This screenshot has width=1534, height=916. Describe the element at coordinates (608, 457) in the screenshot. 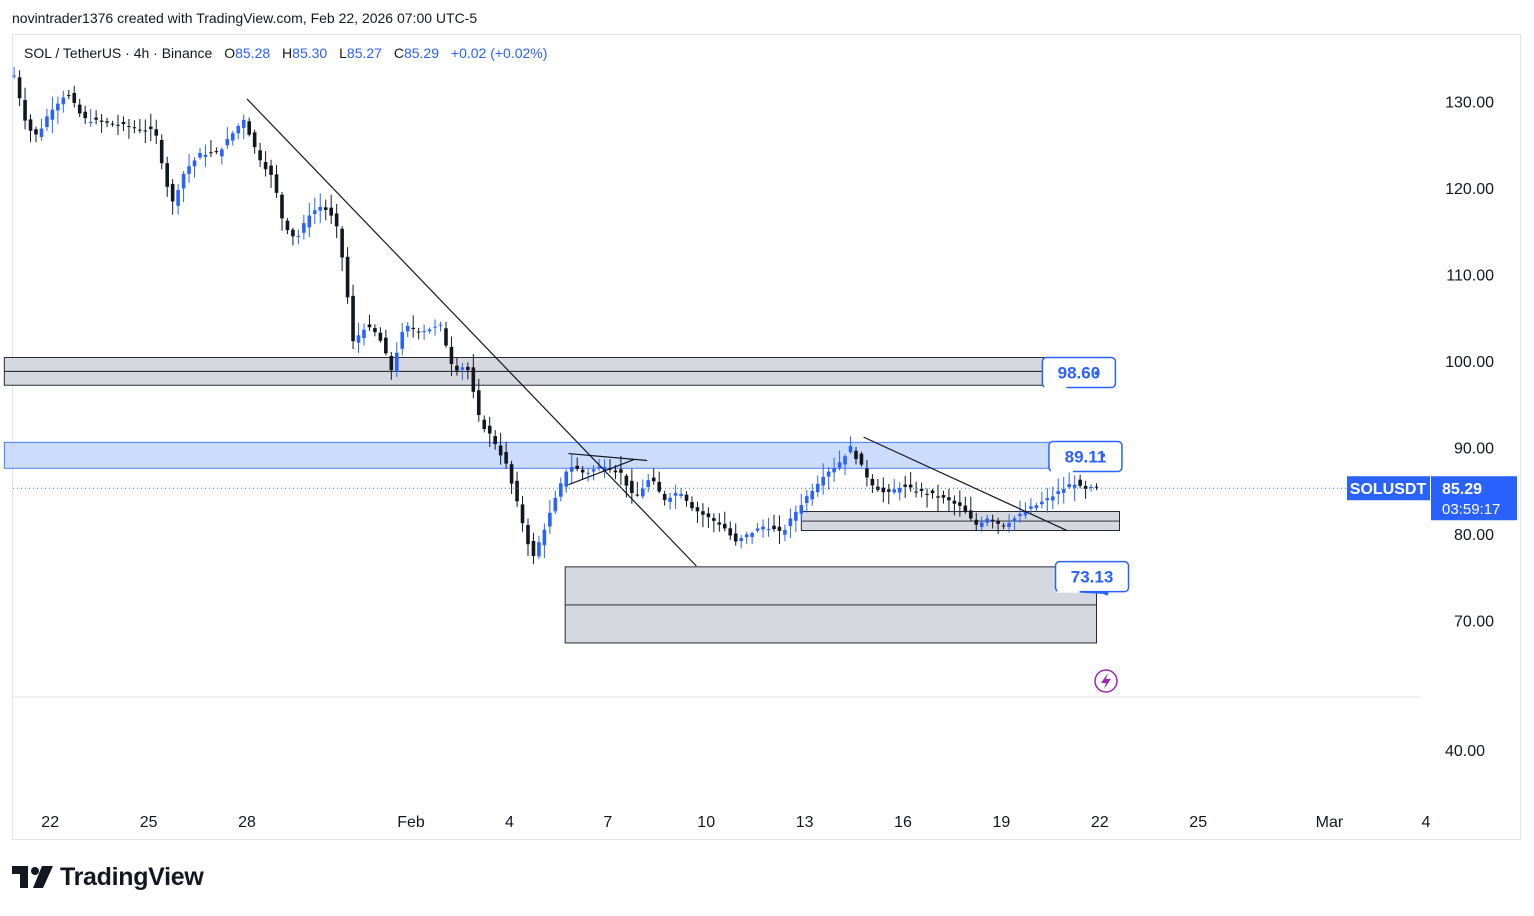

I see `triangle-upper-line` at that location.